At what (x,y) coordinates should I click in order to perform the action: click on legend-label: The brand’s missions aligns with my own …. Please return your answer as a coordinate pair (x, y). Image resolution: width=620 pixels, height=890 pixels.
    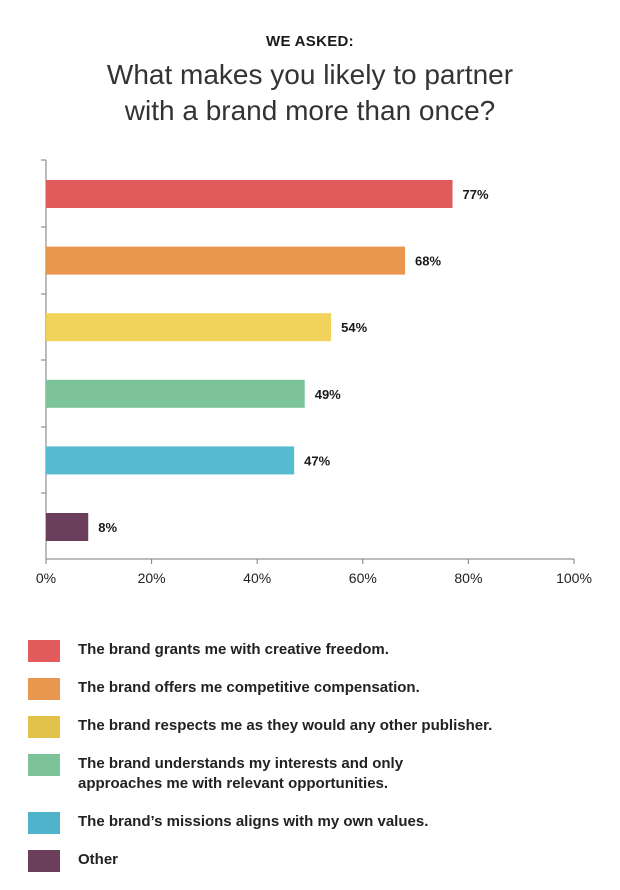
    Looking at the image, I should click on (253, 821).